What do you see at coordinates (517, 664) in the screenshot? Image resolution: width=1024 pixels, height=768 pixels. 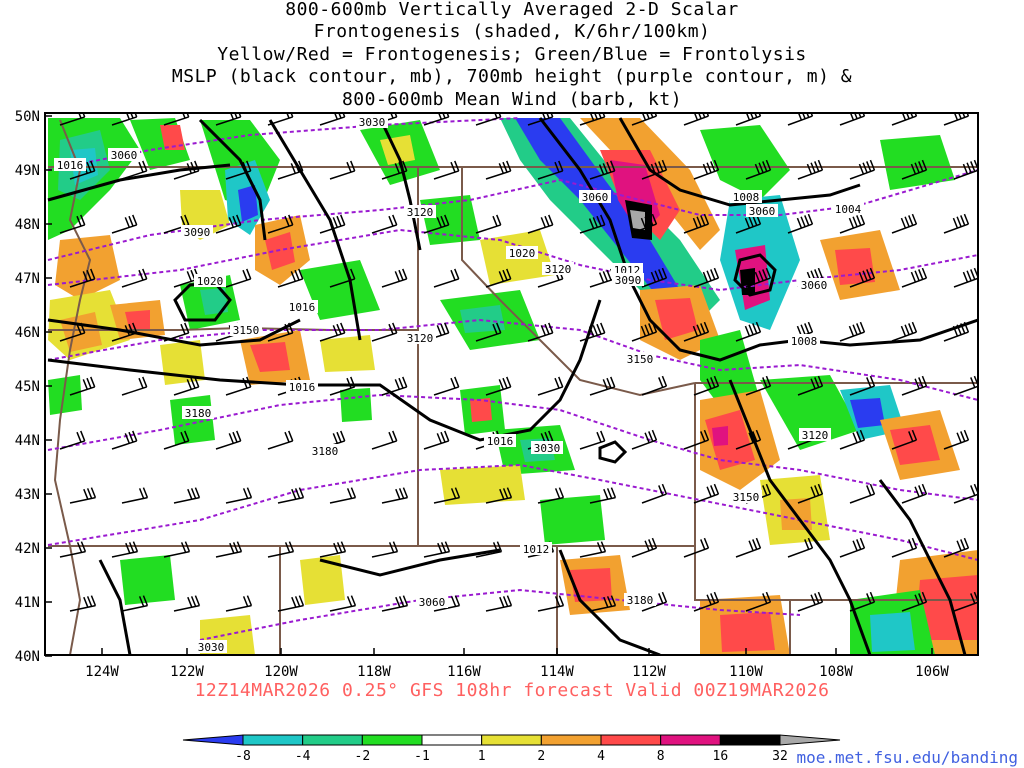 I see `longitude-axis: 124W 122W 120W 118W 116W 114W 112W 110W 108W 106W` at bounding box center [517, 664].